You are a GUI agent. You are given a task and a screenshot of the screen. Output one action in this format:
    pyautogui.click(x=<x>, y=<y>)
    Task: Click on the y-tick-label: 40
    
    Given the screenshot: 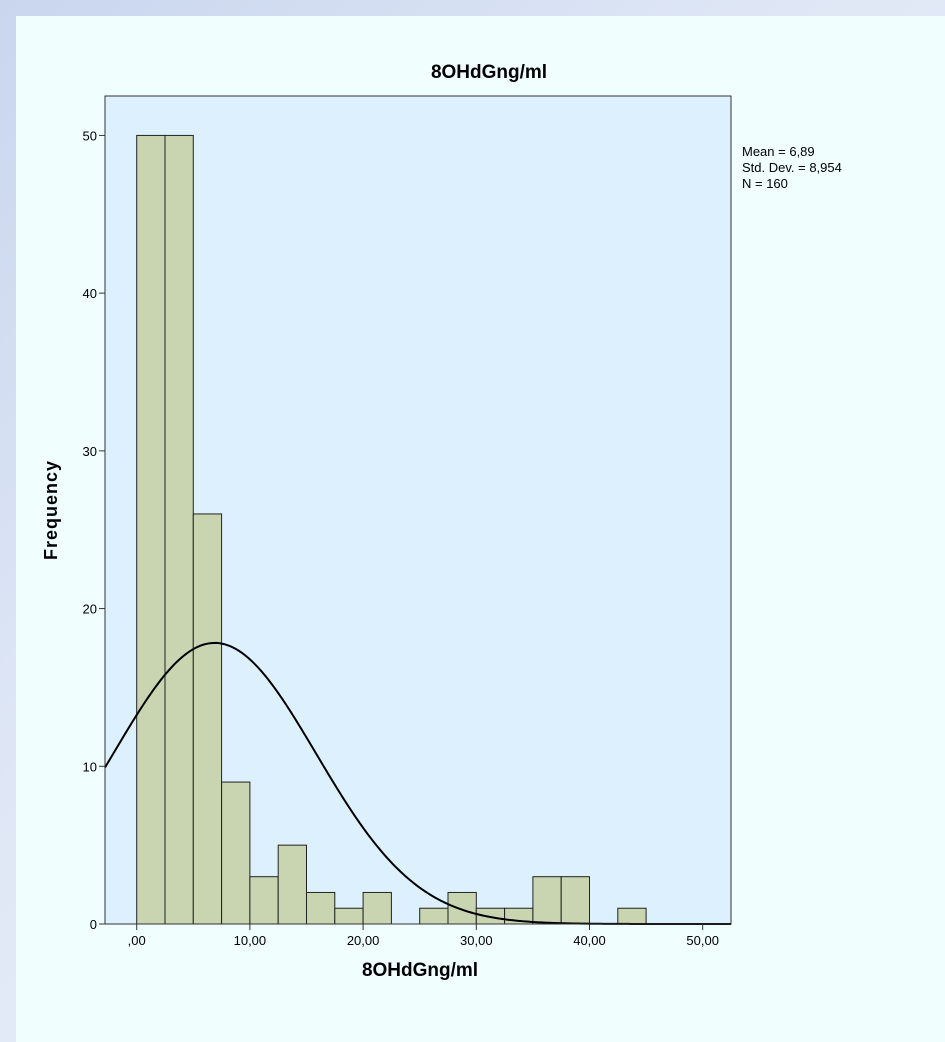 What is the action you would take?
    pyautogui.click(x=90, y=293)
    